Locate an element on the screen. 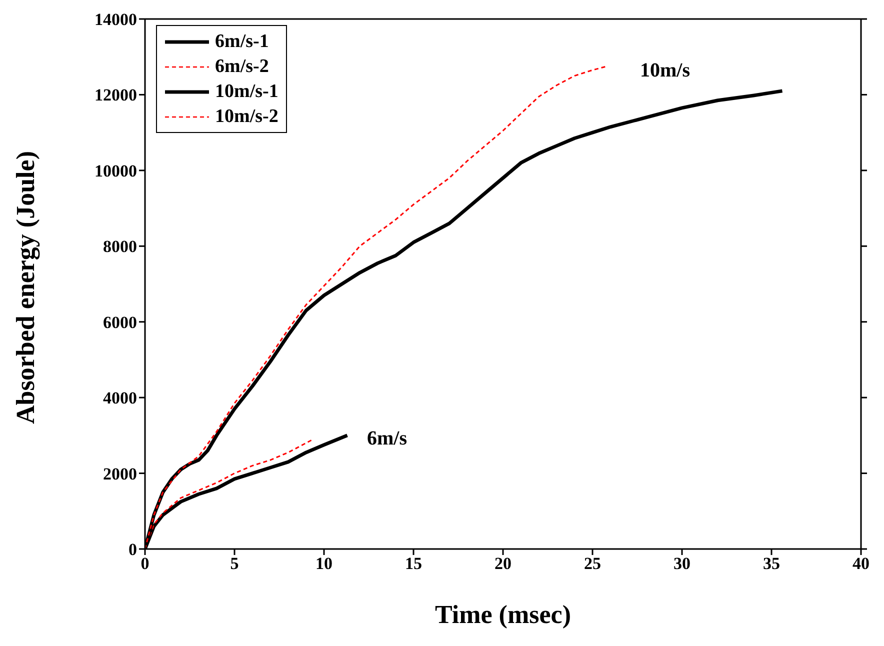  y-tick-label: 10000 is located at coordinates (115, 170).